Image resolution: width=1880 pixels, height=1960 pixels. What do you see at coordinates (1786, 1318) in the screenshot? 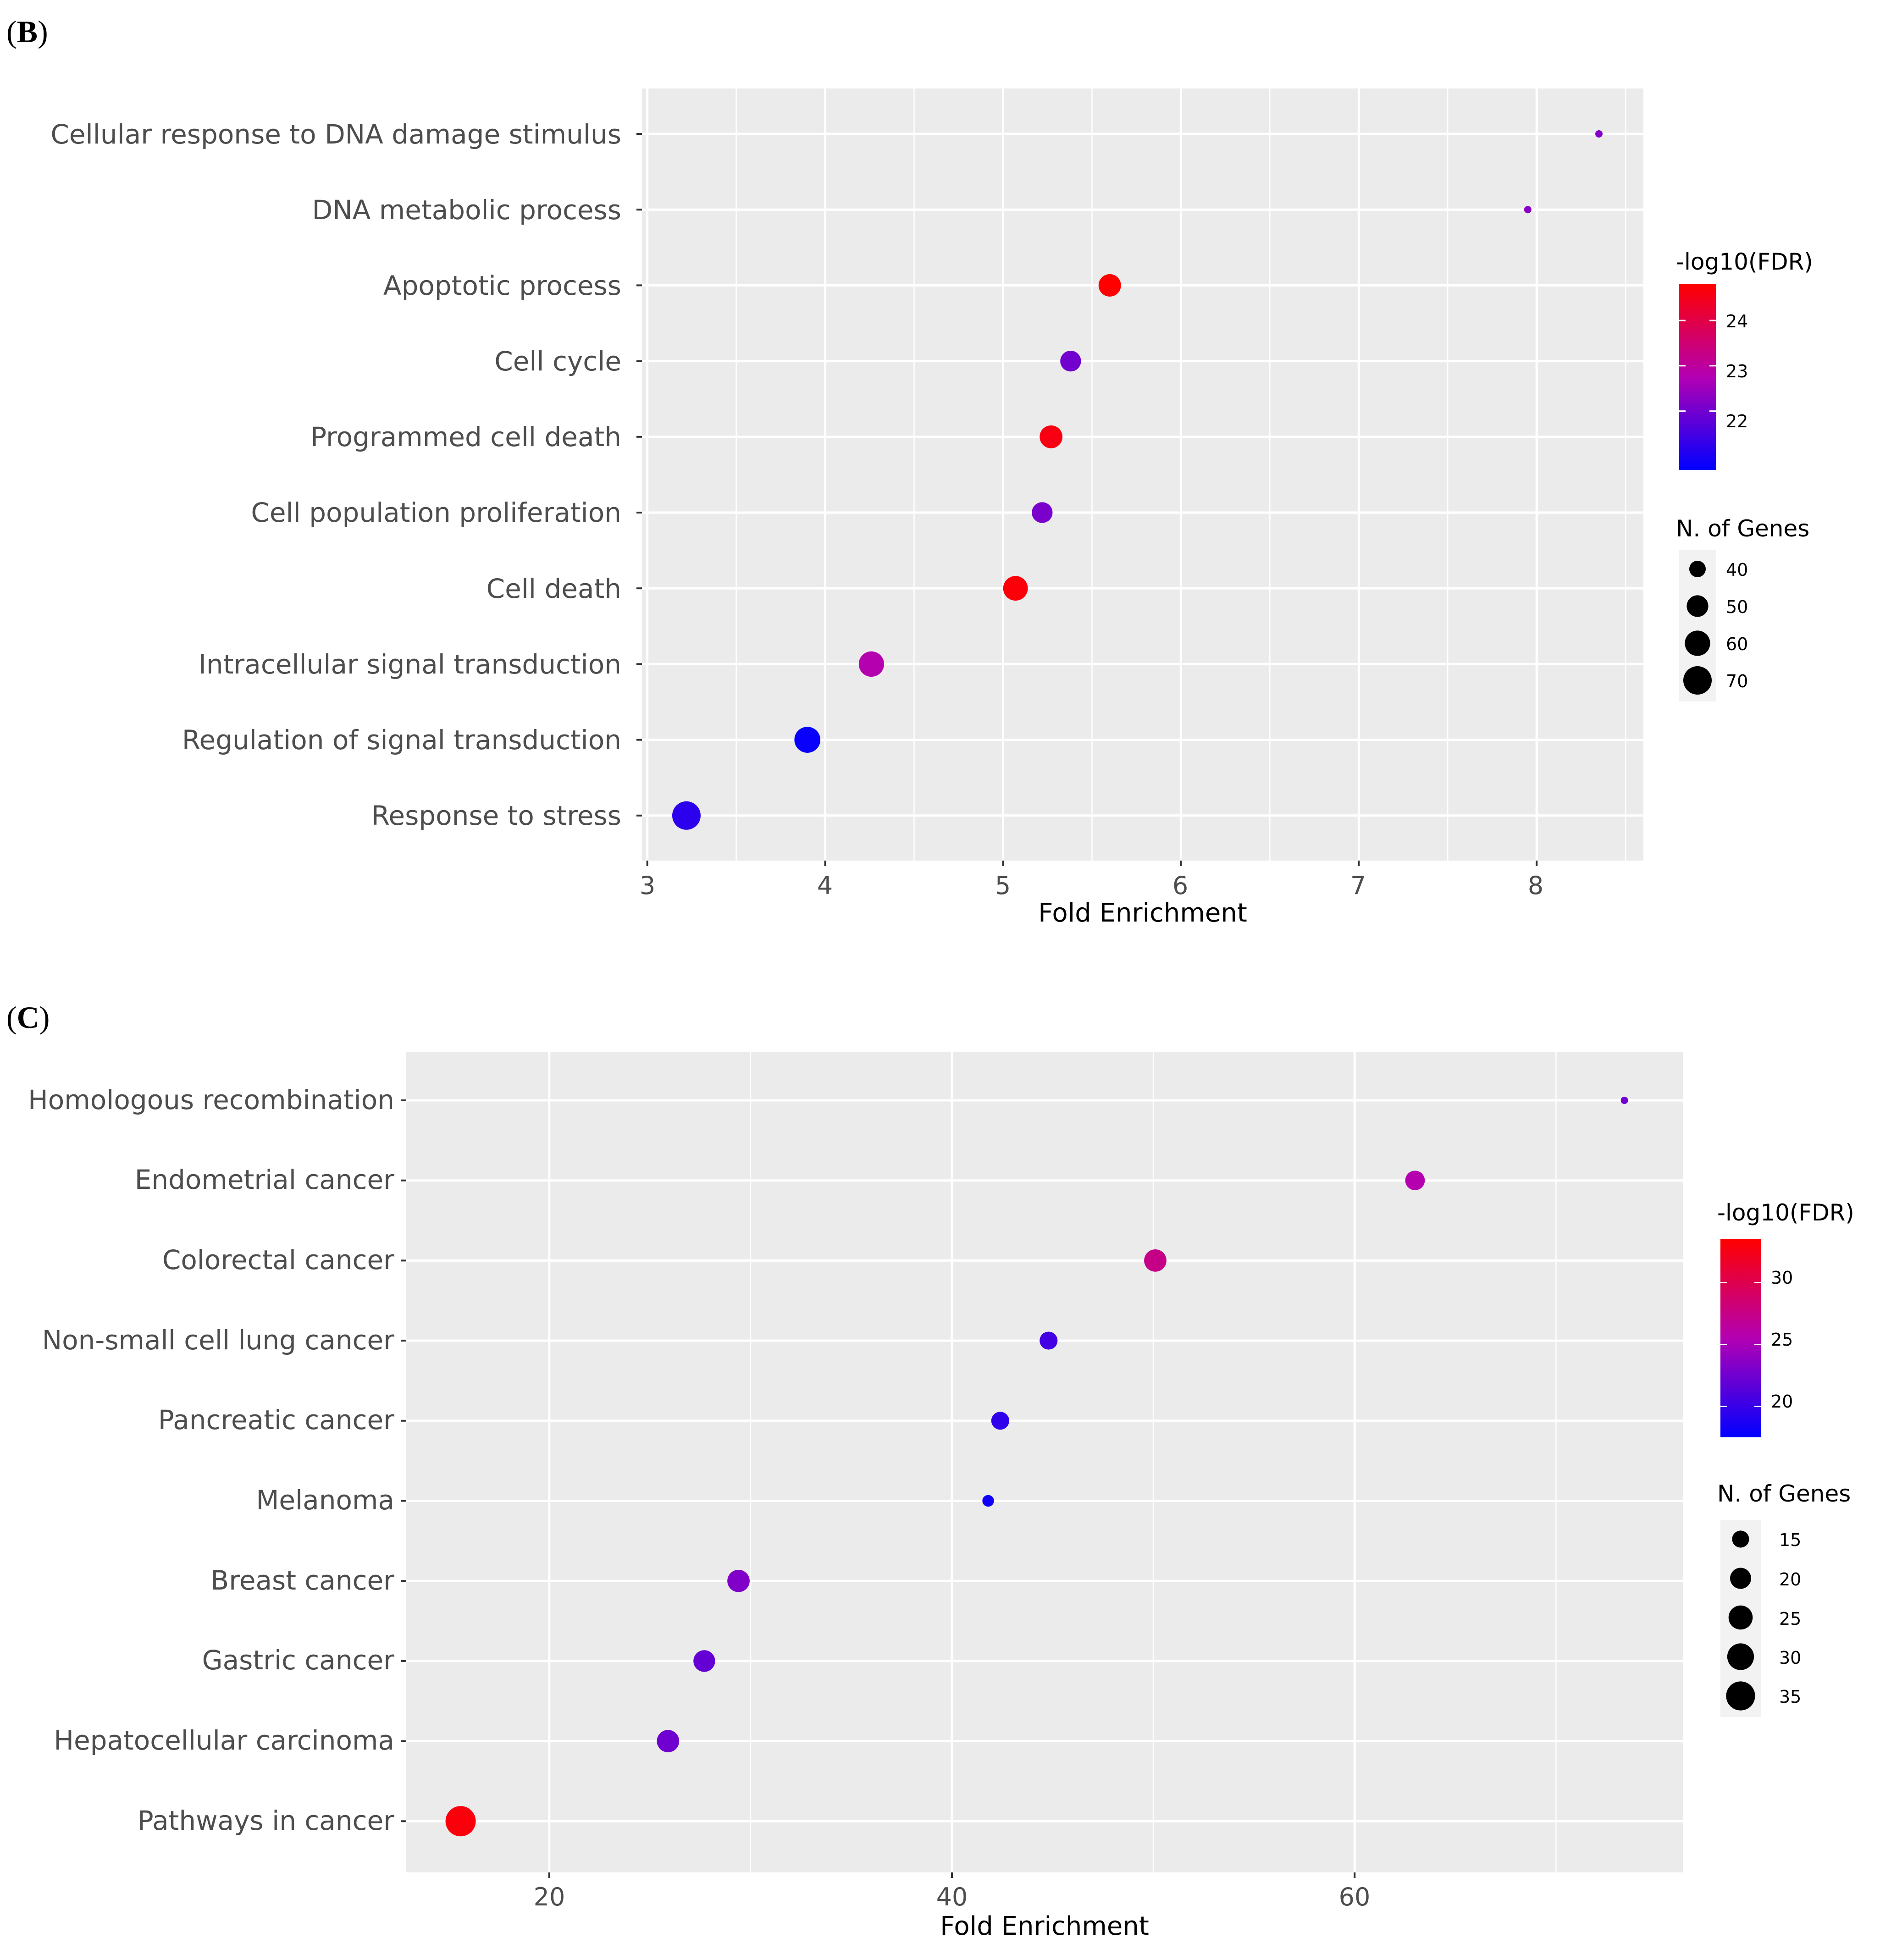
I see `panel-c-color-legend: -log10(FDR) 20 25 30` at bounding box center [1786, 1318].